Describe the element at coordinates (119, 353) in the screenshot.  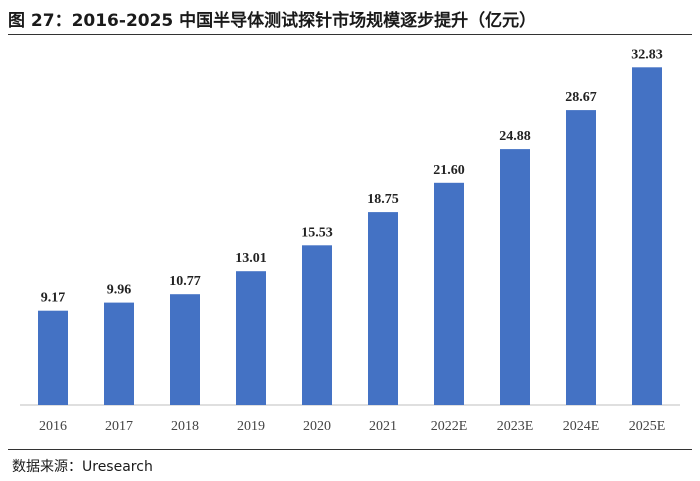
I see `bar-2017` at that location.